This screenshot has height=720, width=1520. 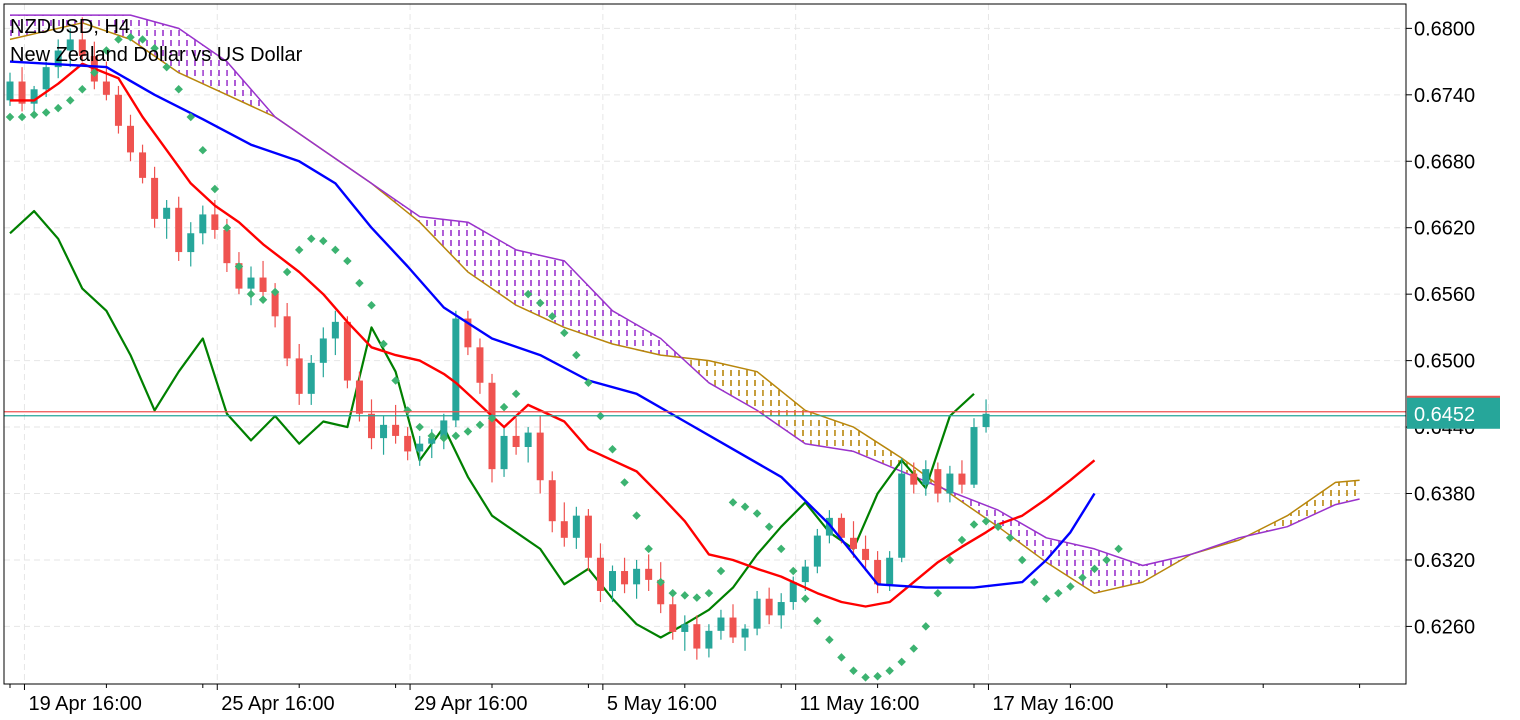 I want to click on y-tick-label: 0.6260, so click(x=1444, y=627).